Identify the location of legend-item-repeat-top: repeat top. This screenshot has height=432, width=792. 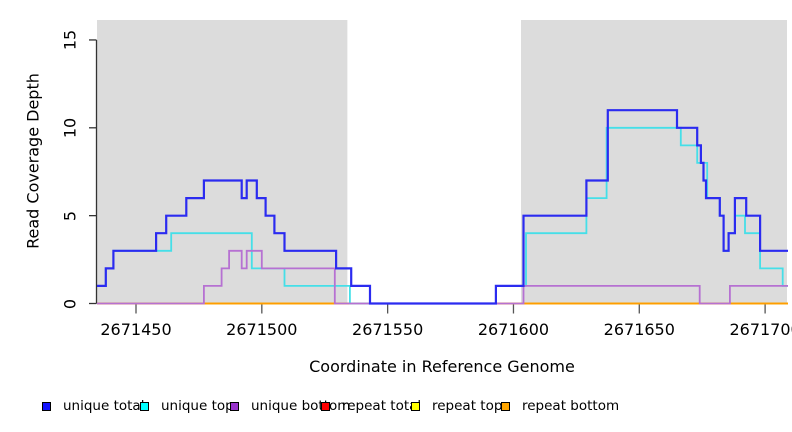
(456, 406).